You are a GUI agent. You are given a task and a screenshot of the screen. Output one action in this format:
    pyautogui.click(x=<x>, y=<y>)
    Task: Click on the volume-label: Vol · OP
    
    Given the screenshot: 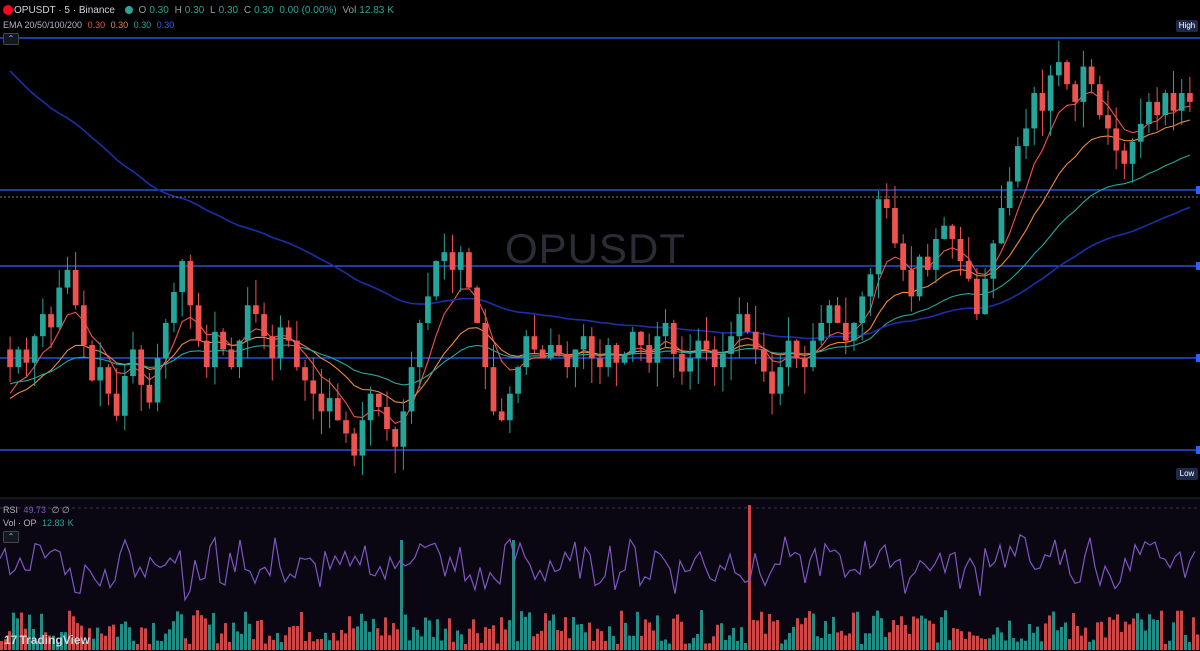 What is the action you would take?
    pyautogui.click(x=20, y=523)
    